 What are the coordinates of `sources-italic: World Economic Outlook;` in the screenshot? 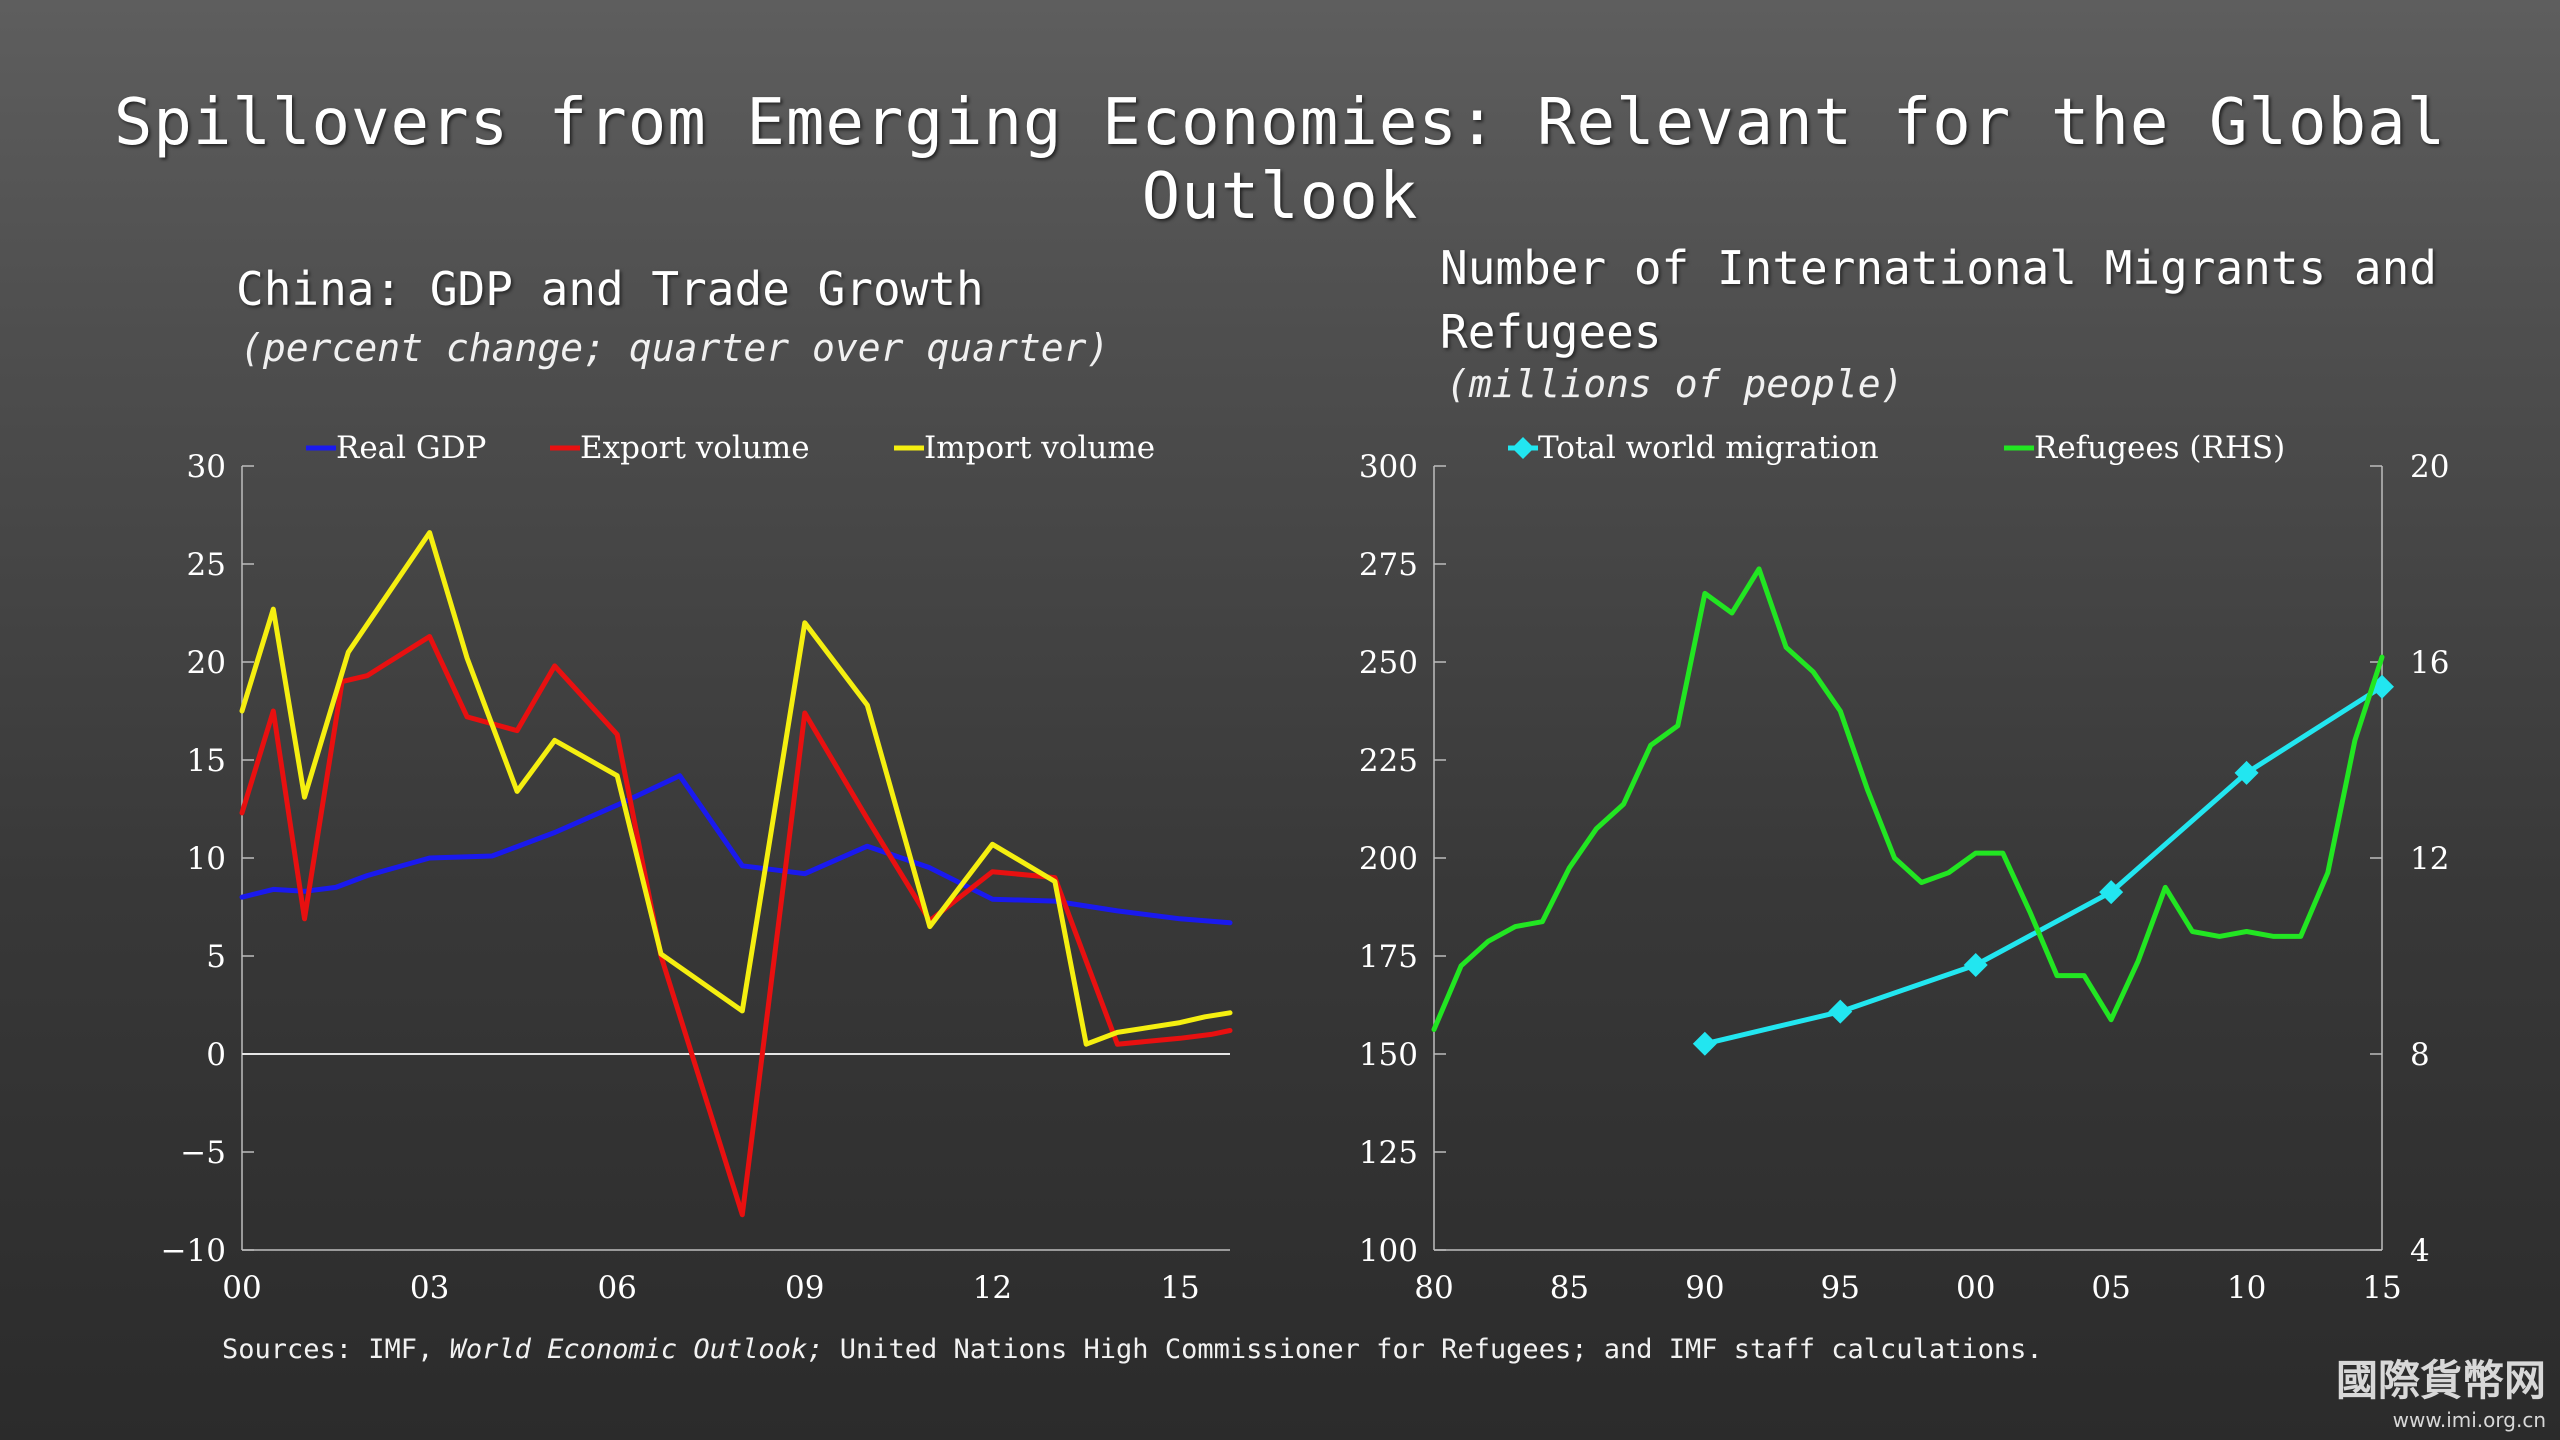 It's located at (636, 1349).